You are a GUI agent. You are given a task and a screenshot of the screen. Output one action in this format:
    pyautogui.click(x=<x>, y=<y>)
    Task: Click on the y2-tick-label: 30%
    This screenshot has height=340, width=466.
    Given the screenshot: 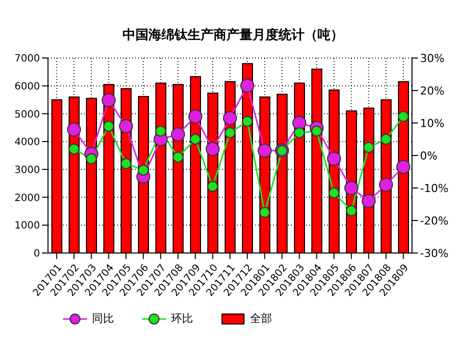 What is the action you would take?
    pyautogui.click(x=432, y=58)
    